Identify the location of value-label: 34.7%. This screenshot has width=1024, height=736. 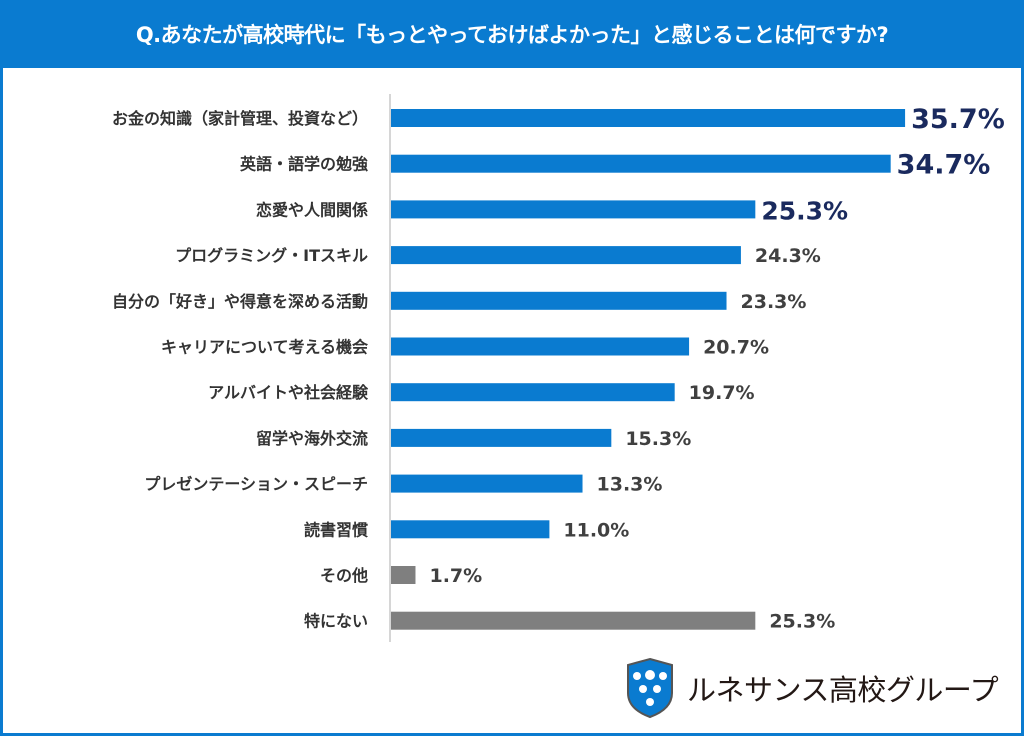
(944, 165).